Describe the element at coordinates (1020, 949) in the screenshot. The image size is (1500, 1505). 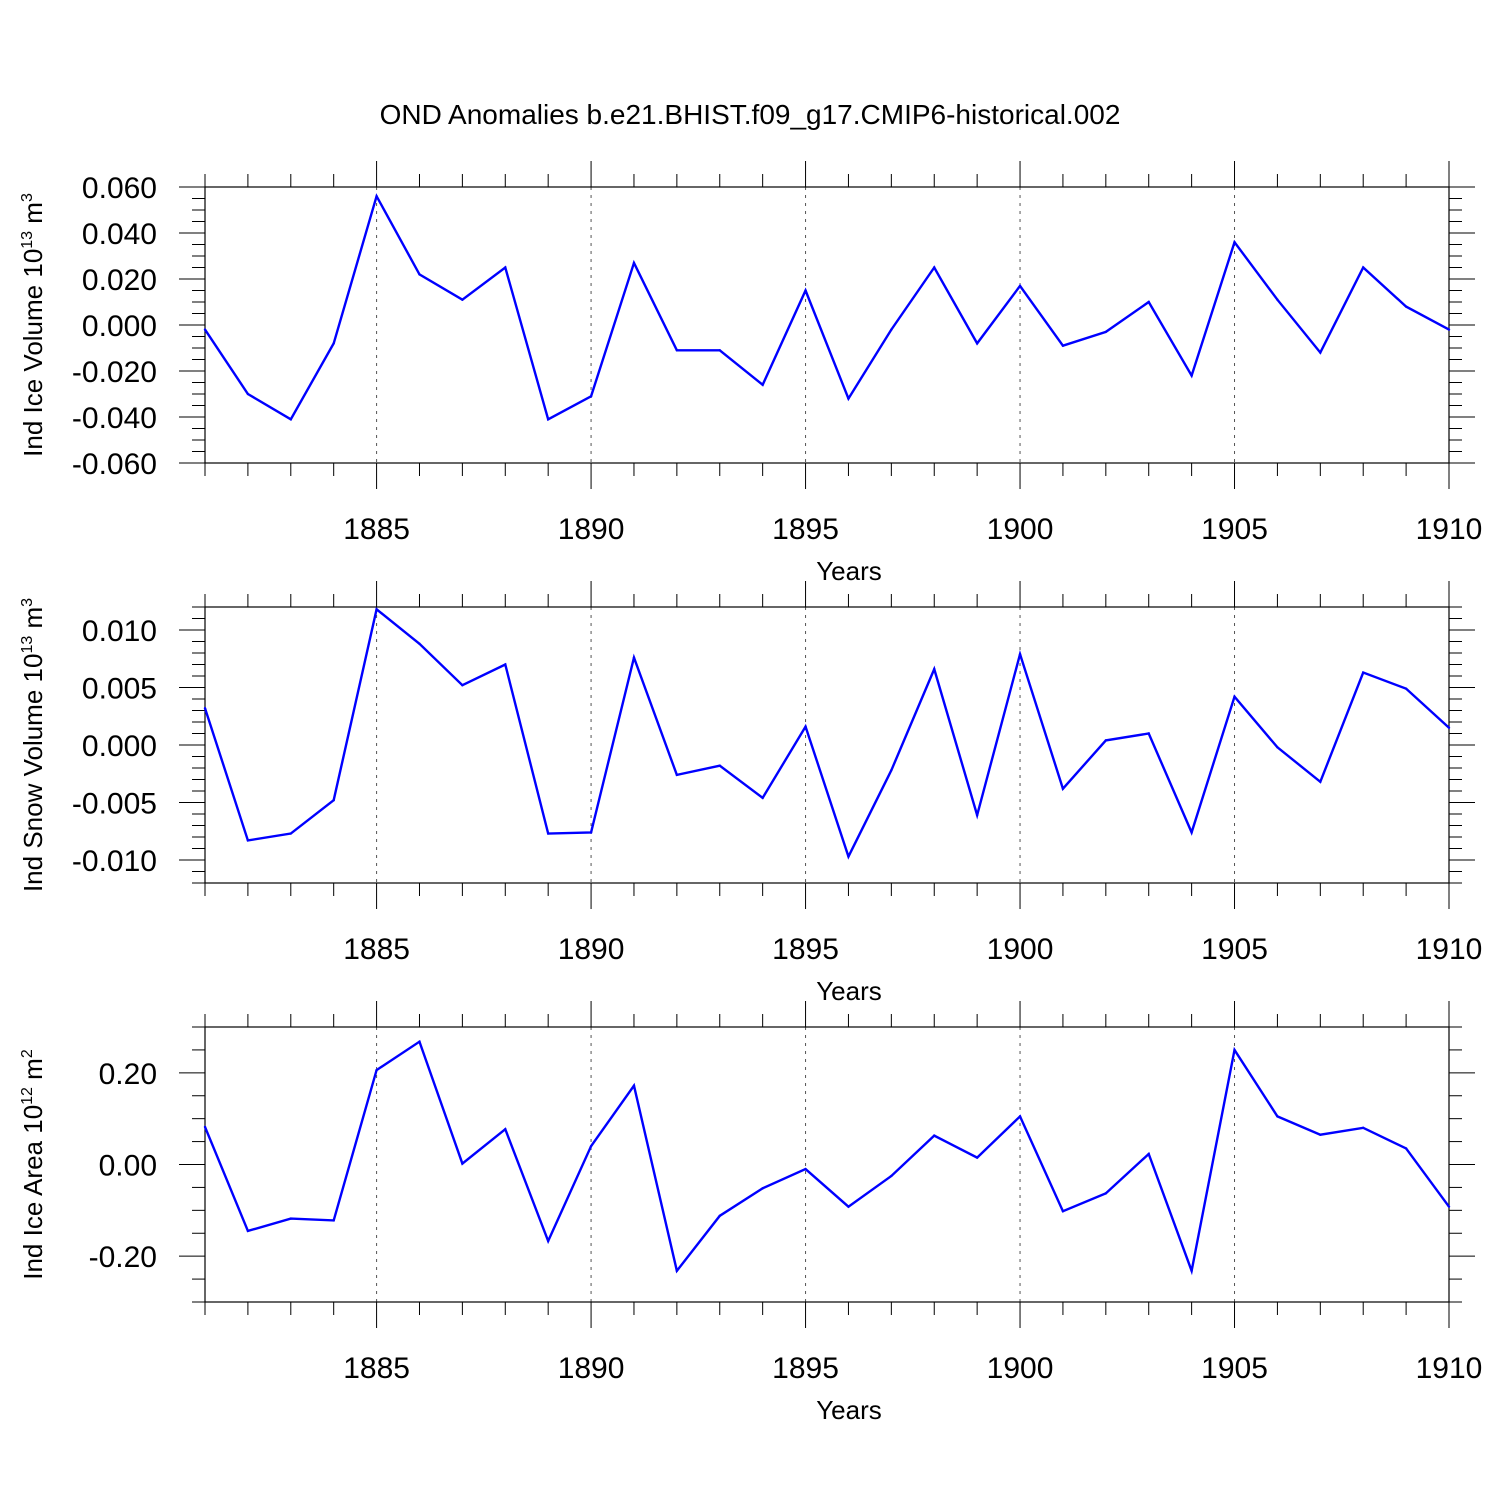
I see `x-tick-label: 1900` at that location.